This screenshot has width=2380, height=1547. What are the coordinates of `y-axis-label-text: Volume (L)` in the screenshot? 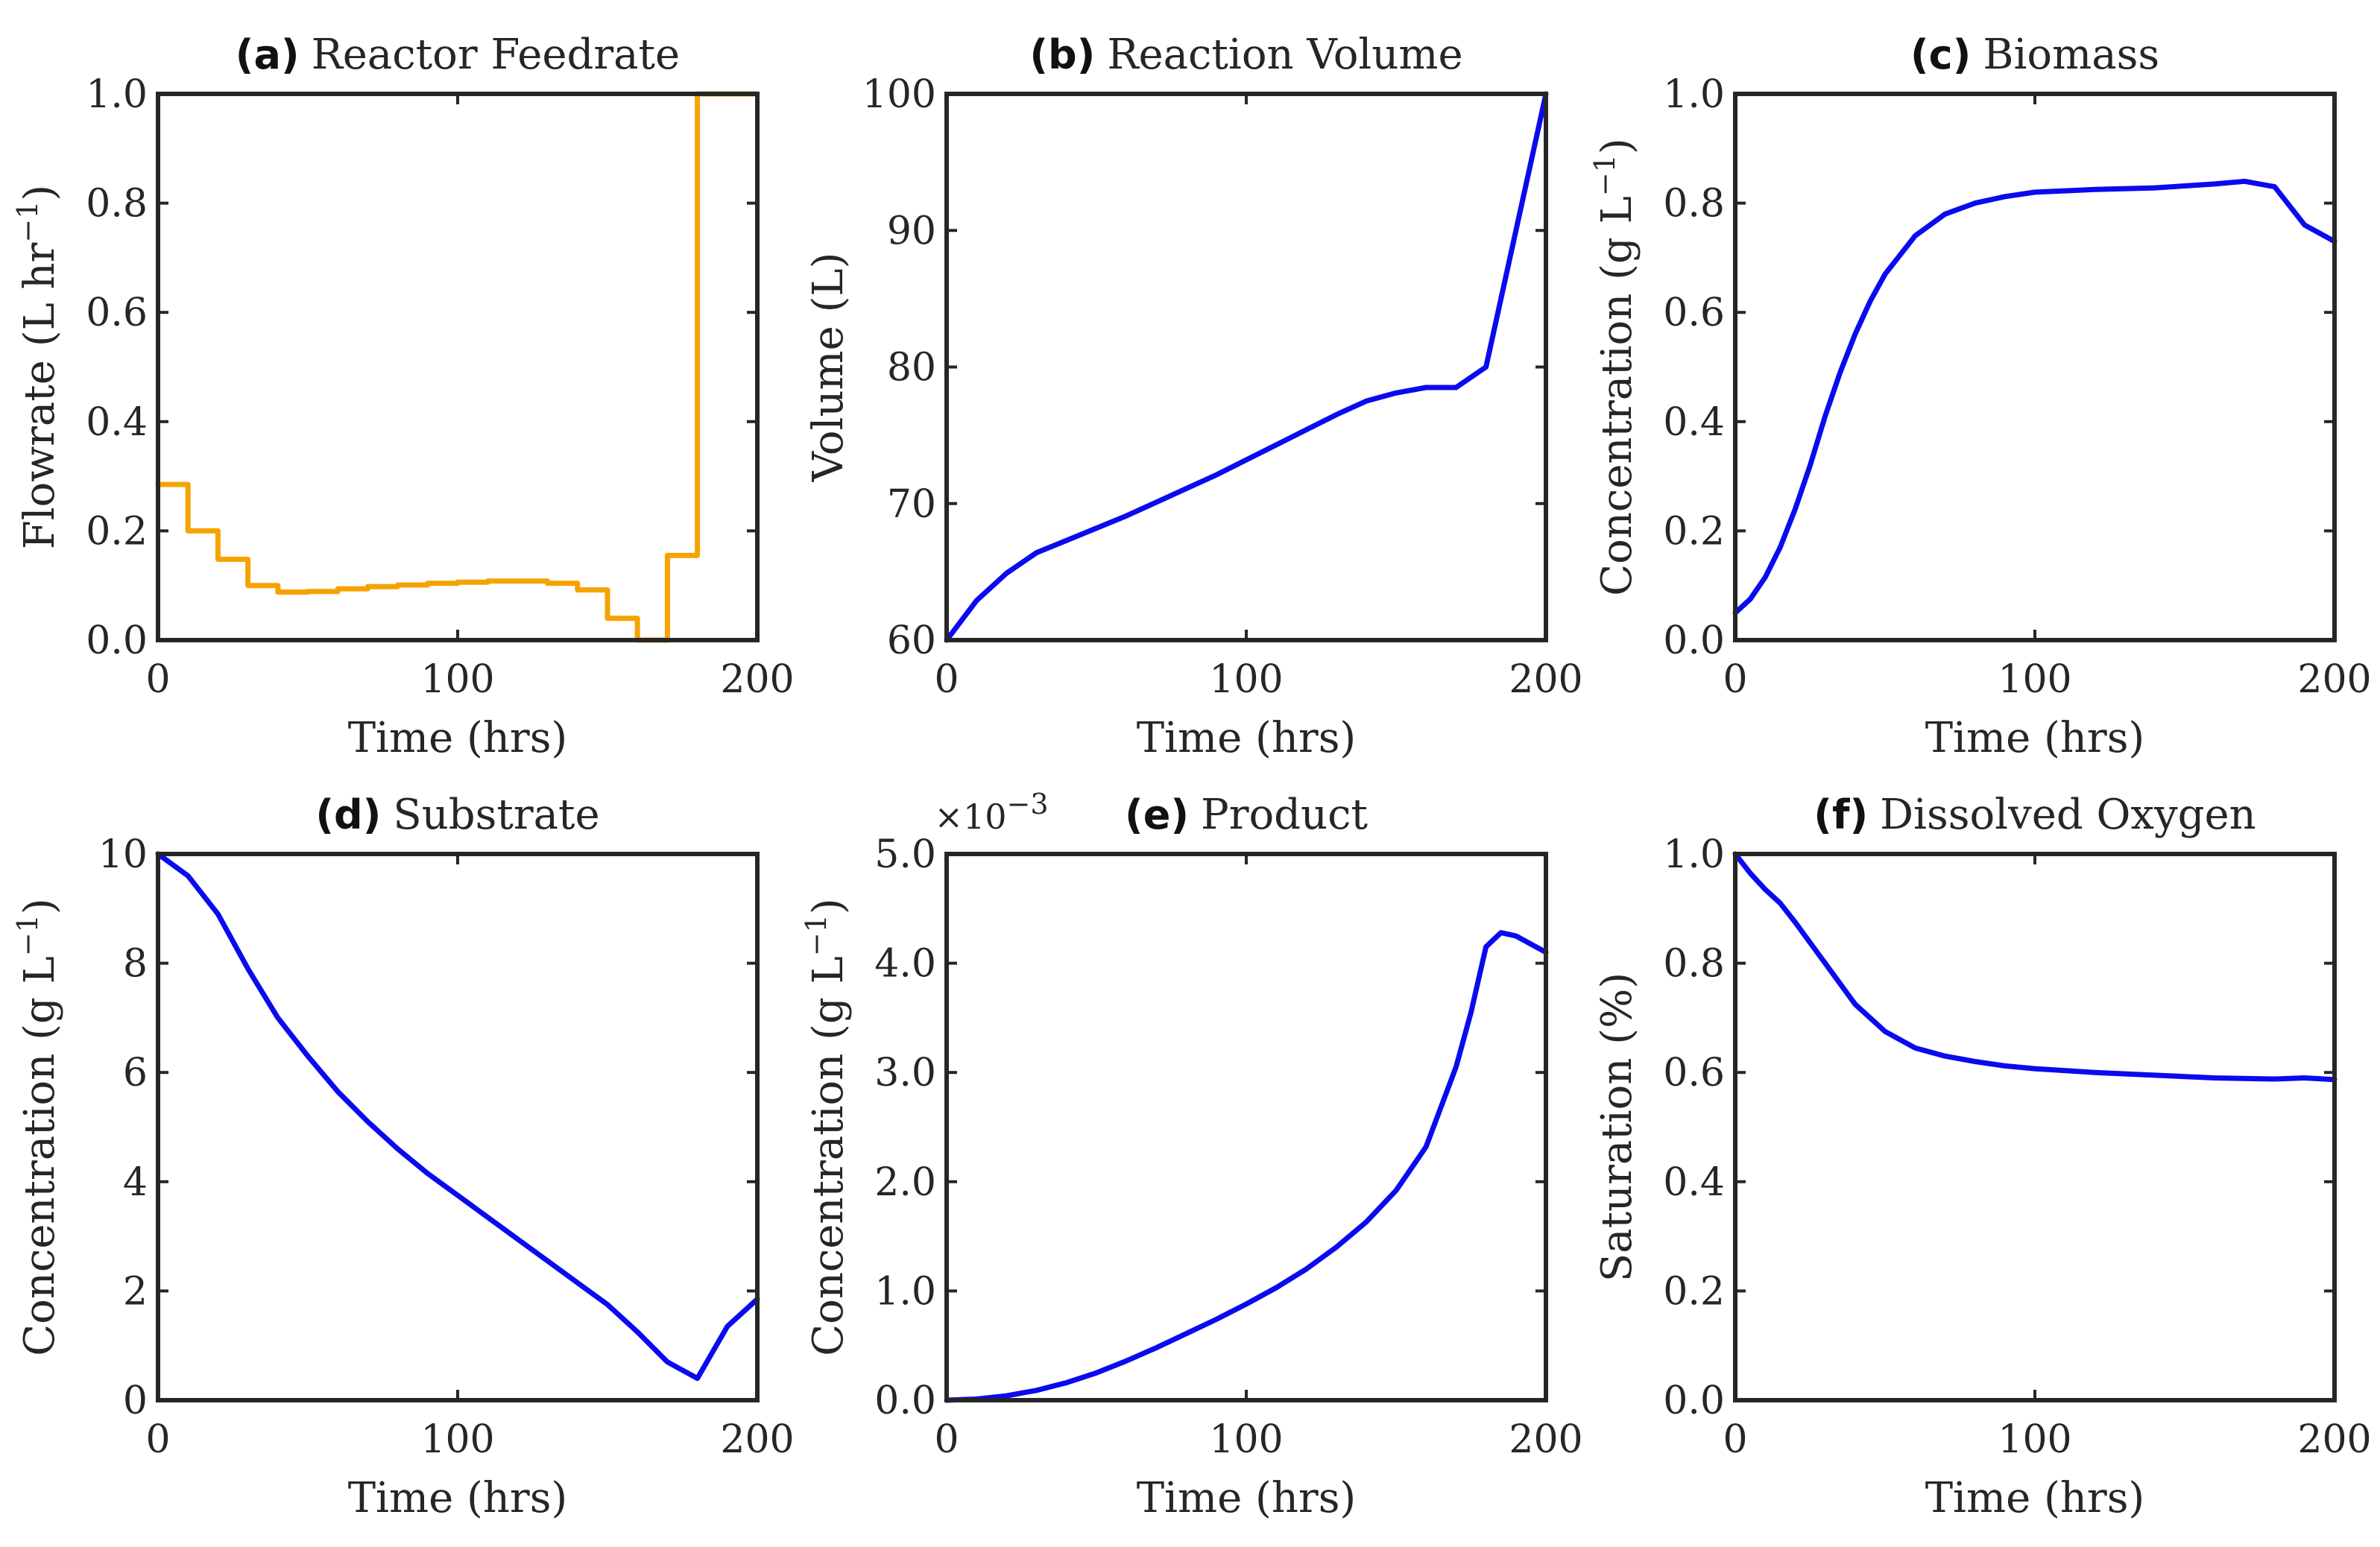 It's located at (828, 368).